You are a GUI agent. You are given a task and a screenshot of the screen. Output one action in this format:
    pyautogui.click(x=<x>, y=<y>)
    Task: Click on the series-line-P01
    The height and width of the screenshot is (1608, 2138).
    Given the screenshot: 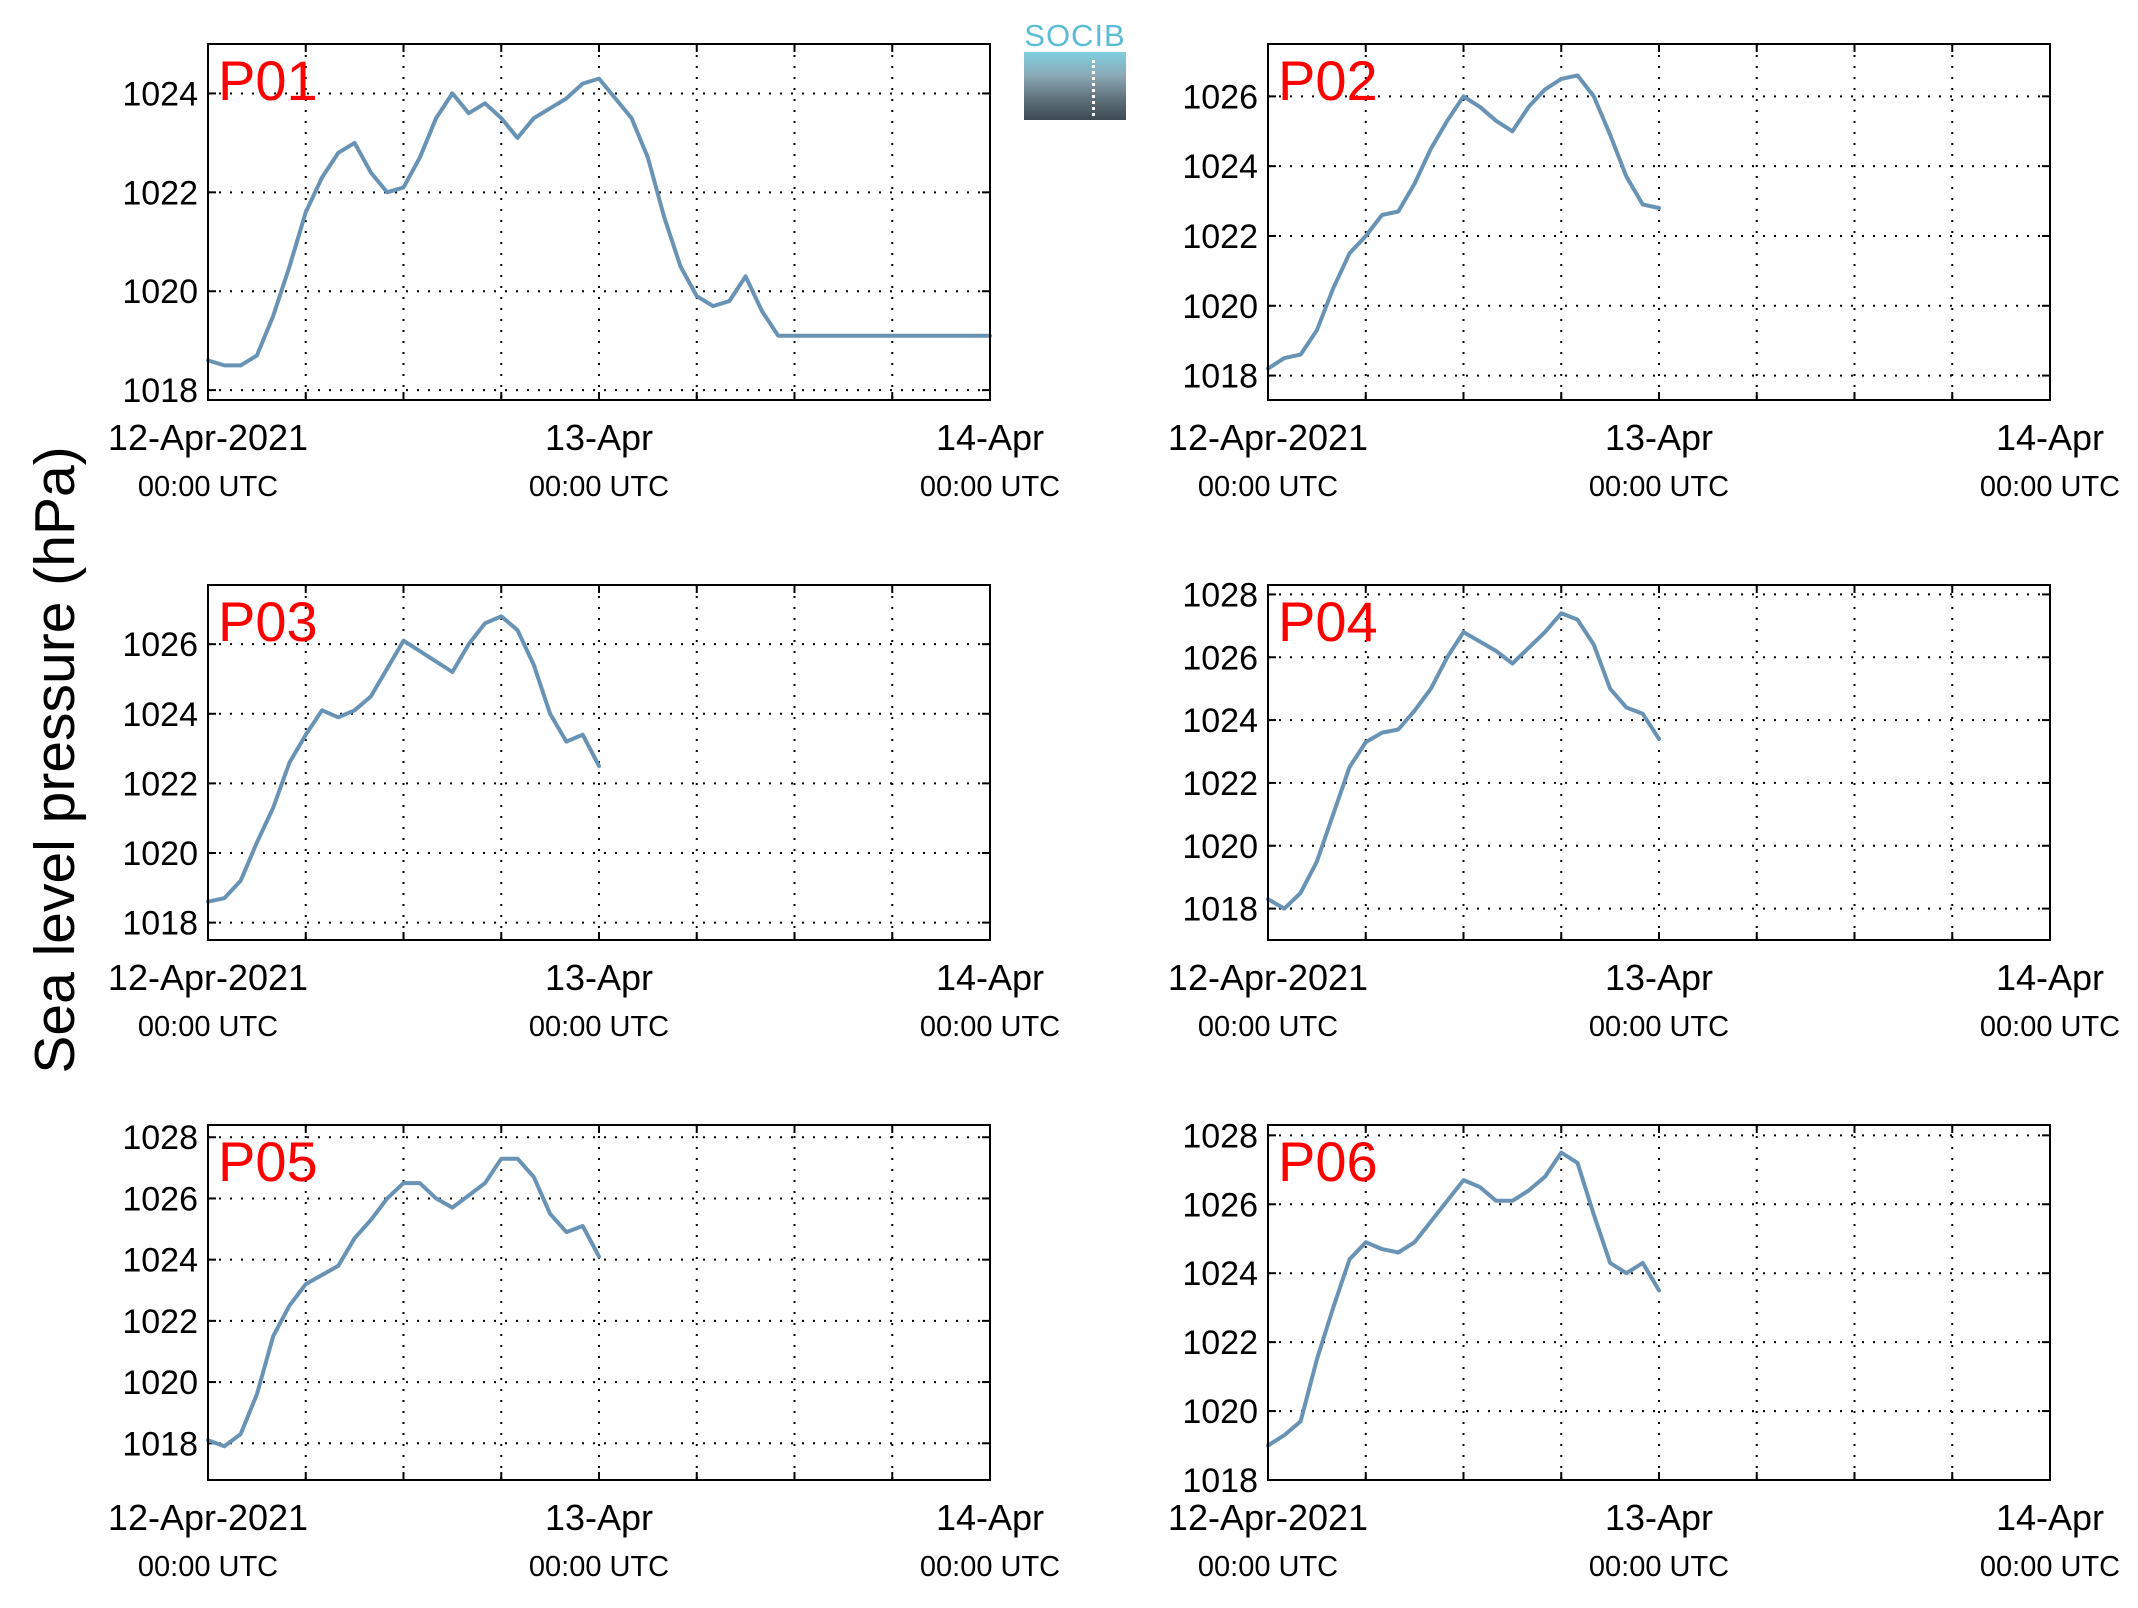 What is the action you would take?
    pyautogui.click(x=599, y=222)
    